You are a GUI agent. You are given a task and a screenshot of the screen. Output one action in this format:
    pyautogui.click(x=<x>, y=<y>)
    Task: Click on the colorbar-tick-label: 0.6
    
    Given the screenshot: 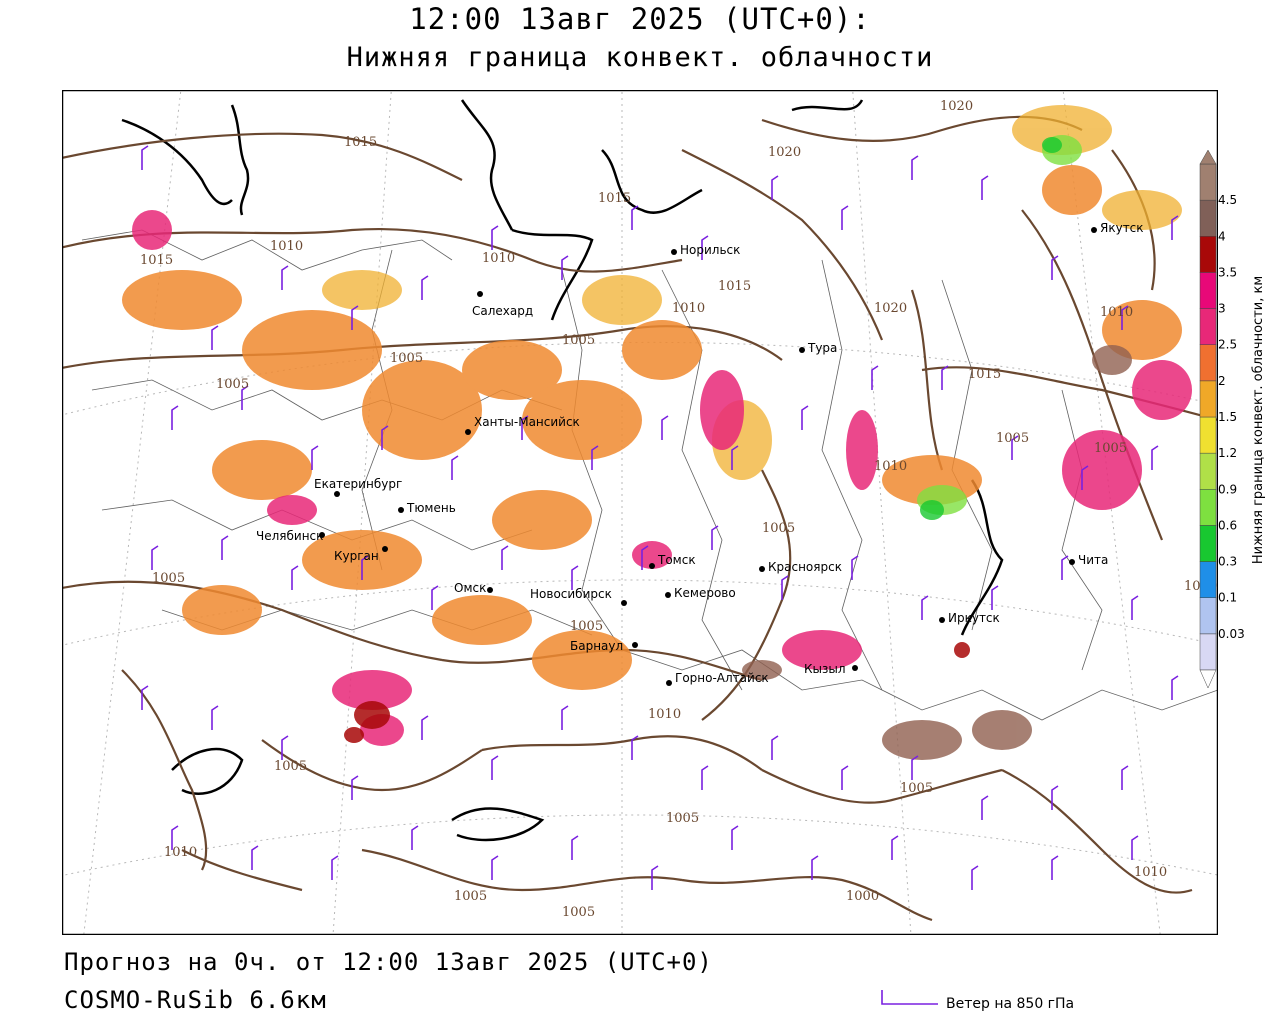 What is the action you would take?
    pyautogui.click(x=1227, y=525)
    